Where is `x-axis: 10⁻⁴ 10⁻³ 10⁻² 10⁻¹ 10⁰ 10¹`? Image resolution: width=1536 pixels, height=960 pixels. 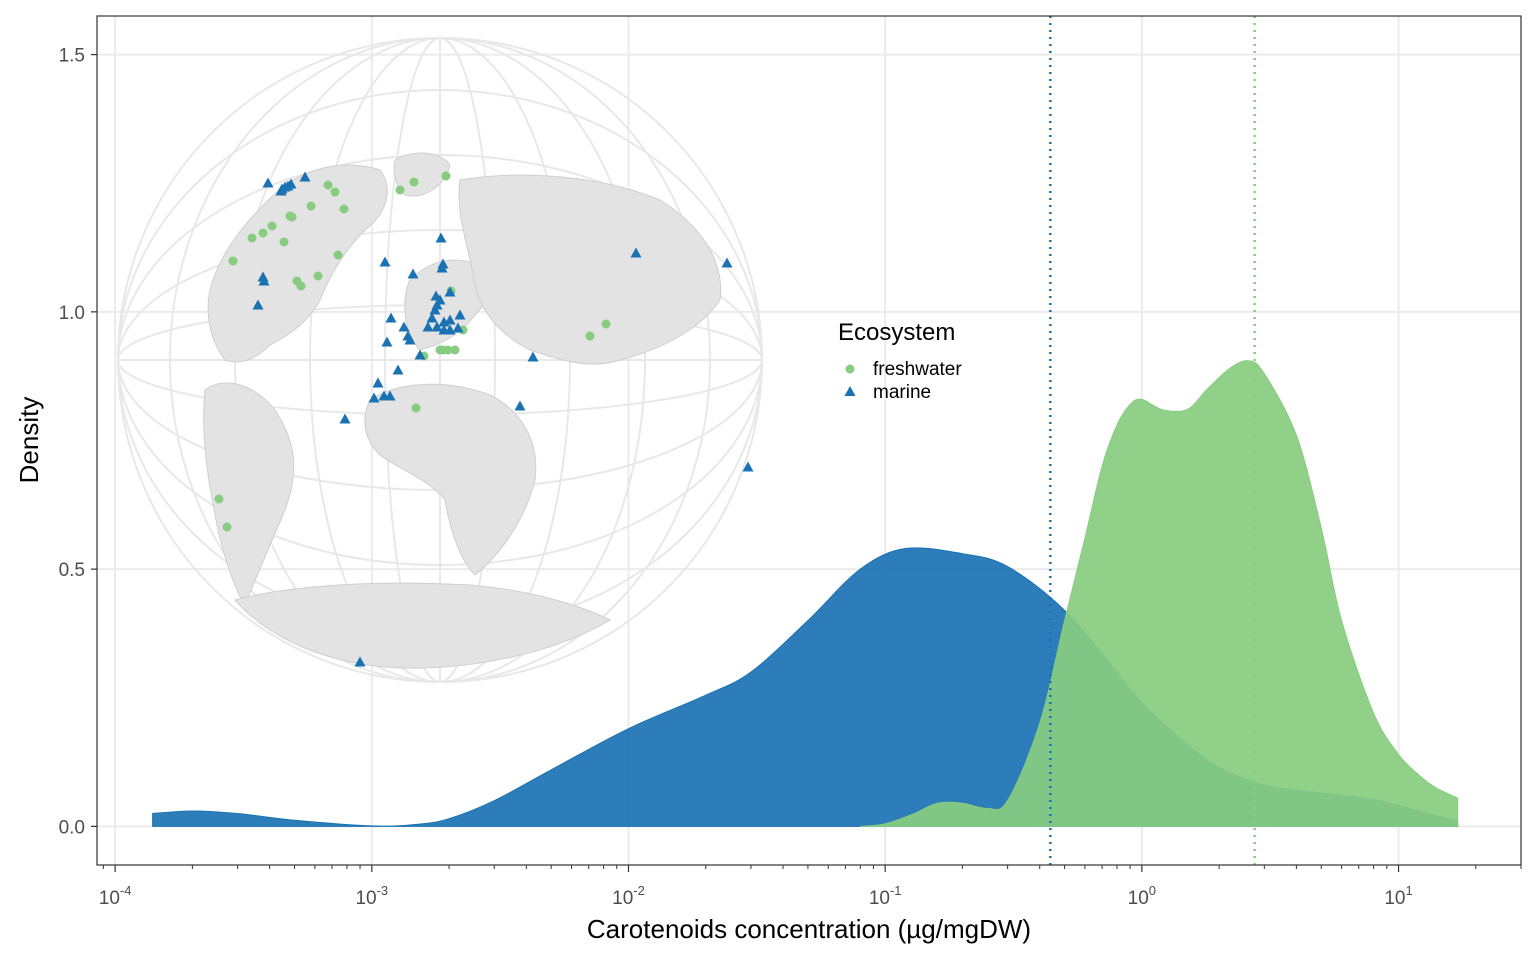
x-axis: 10⁻⁴ 10⁻³ 10⁻² 10⁻¹ 10⁰ 10¹ is located at coordinates (810, 887).